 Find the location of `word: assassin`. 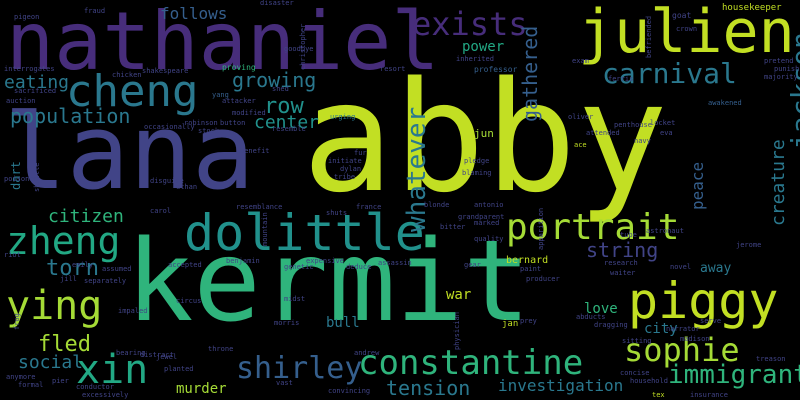

word: assassin is located at coordinates (395, 263).